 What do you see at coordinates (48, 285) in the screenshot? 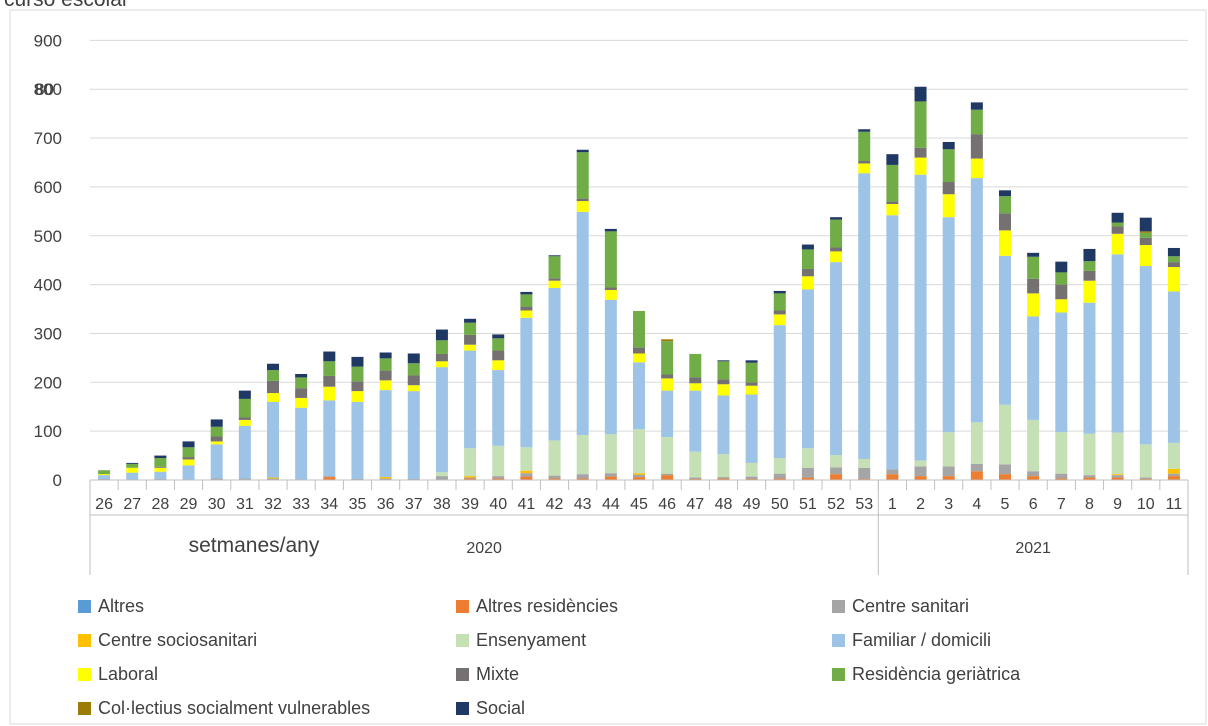
I see `y-tick-label: 400` at bounding box center [48, 285].